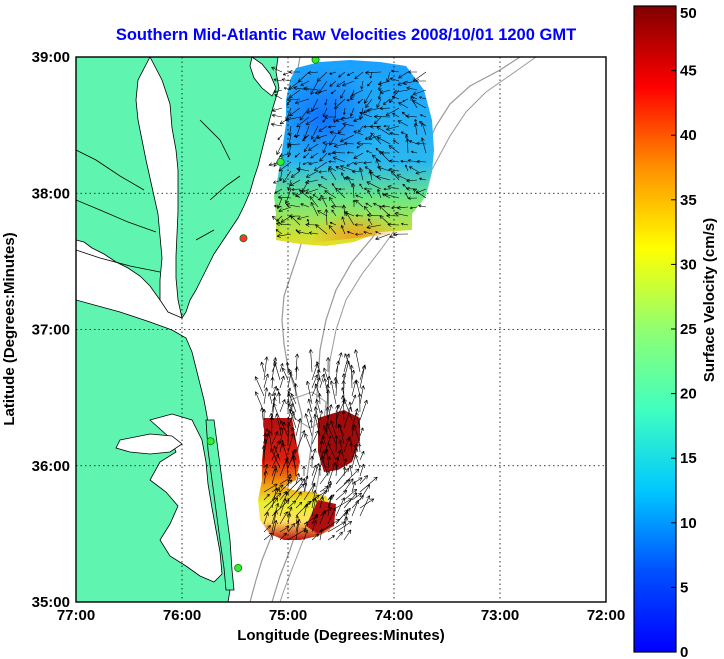 This screenshot has width=724, height=659. What do you see at coordinates (51, 330) in the screenshot?
I see `y-tick-label: 37:00` at bounding box center [51, 330].